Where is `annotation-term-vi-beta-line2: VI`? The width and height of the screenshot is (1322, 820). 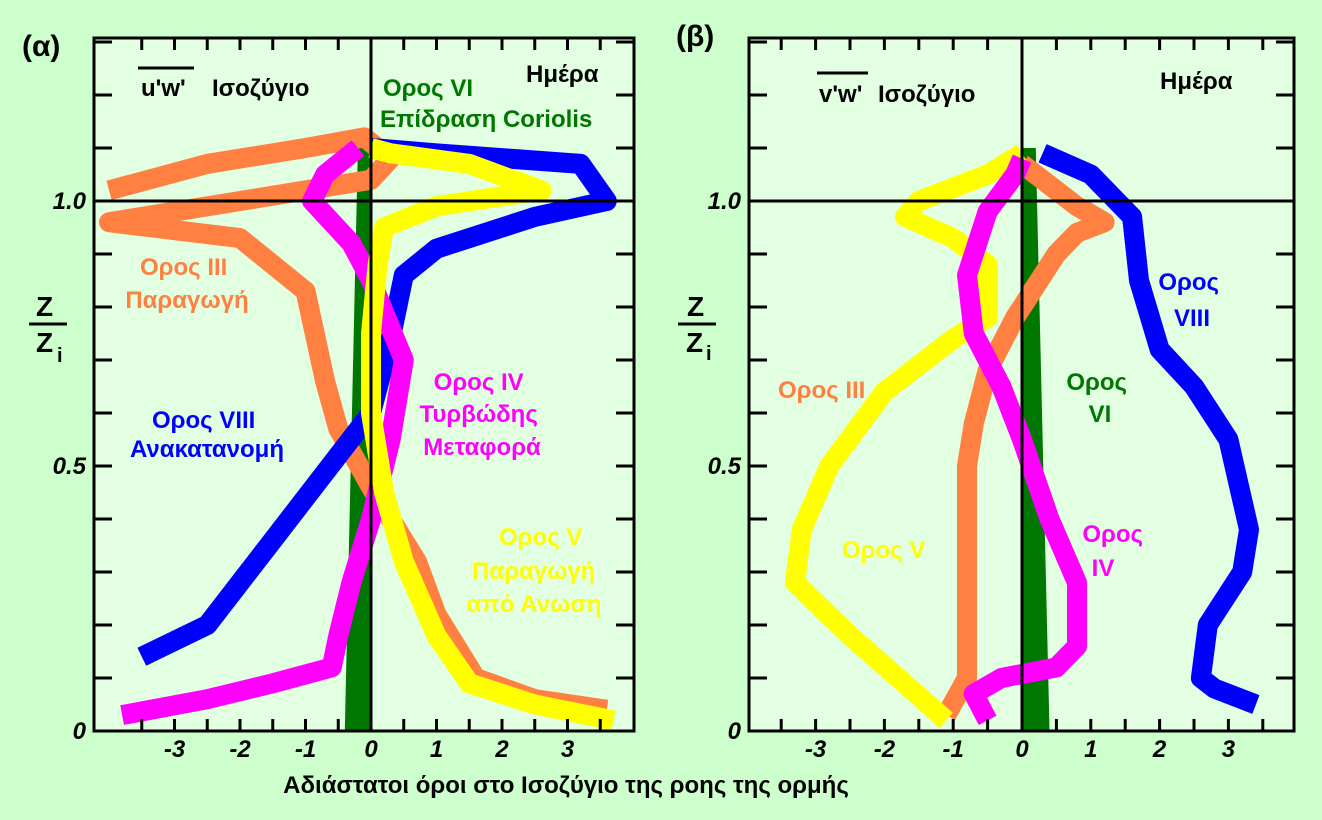 annotation-term-vi-beta-line2: VI is located at coordinates (1100, 414).